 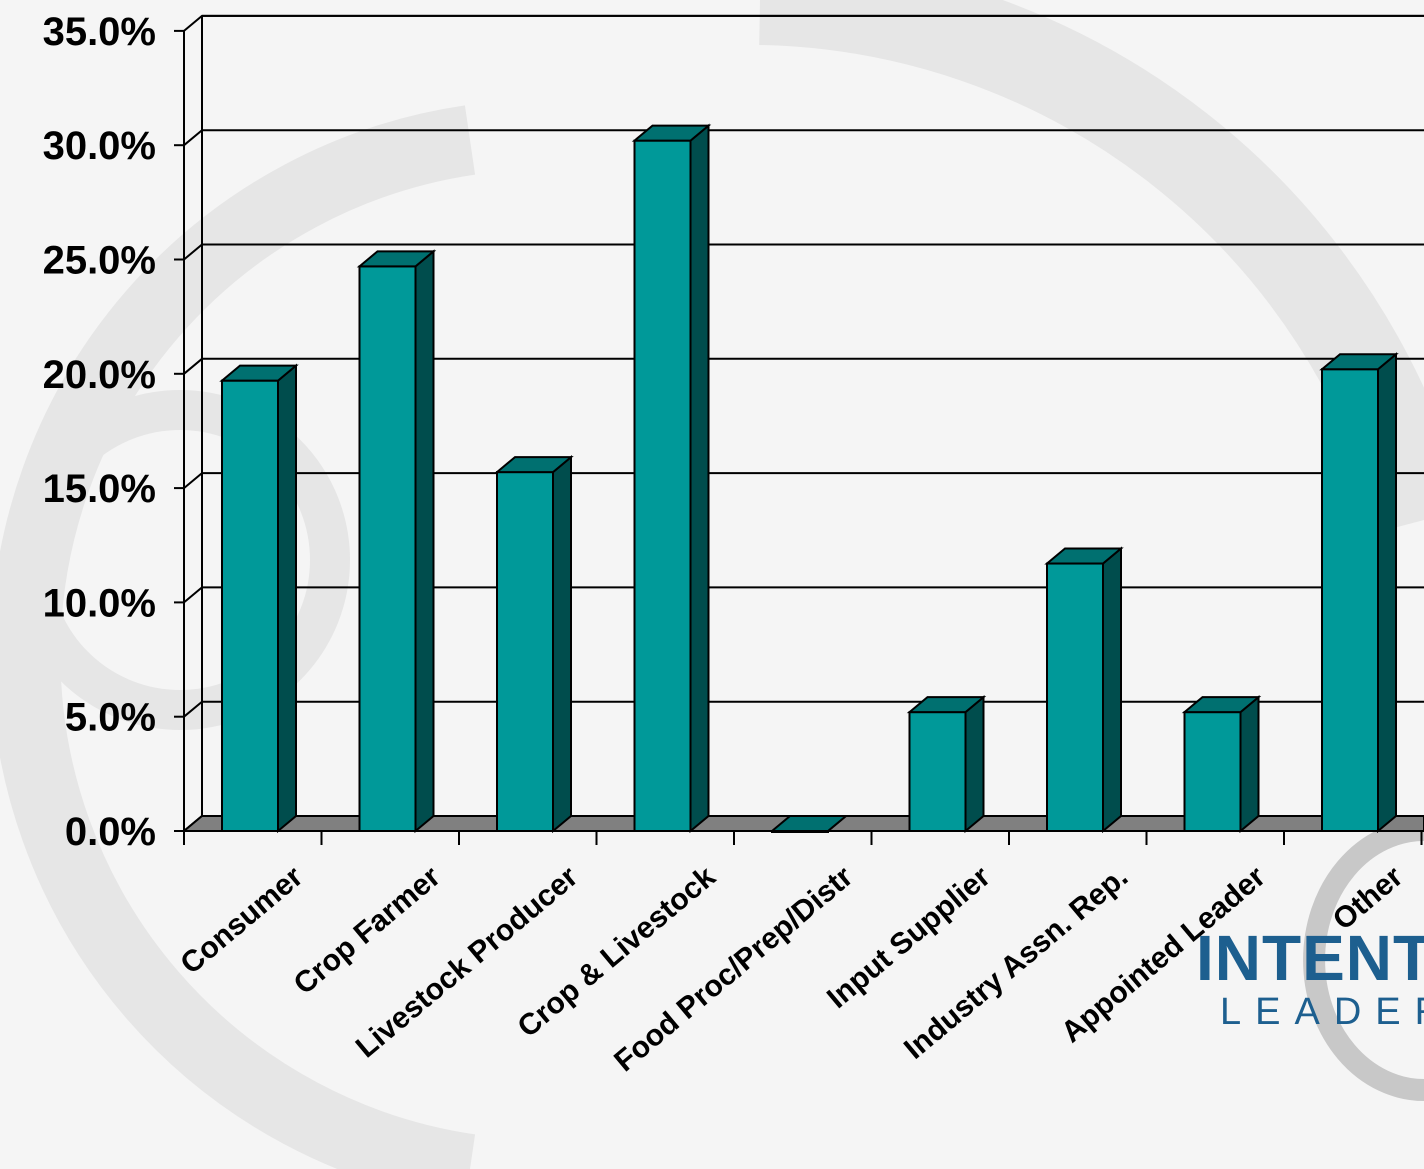 What do you see at coordinates (467, 962) in the screenshot?
I see `x-tick-label: Livestock Producer` at bounding box center [467, 962].